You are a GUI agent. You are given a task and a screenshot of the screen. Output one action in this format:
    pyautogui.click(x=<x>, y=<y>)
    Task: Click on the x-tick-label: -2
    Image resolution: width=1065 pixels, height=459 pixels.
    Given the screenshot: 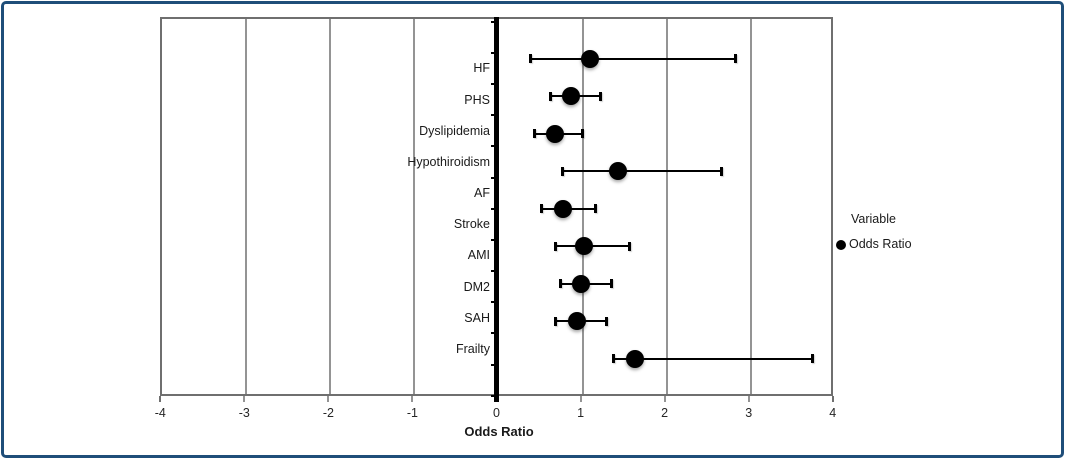 What is the action you would take?
    pyautogui.click(x=328, y=412)
    